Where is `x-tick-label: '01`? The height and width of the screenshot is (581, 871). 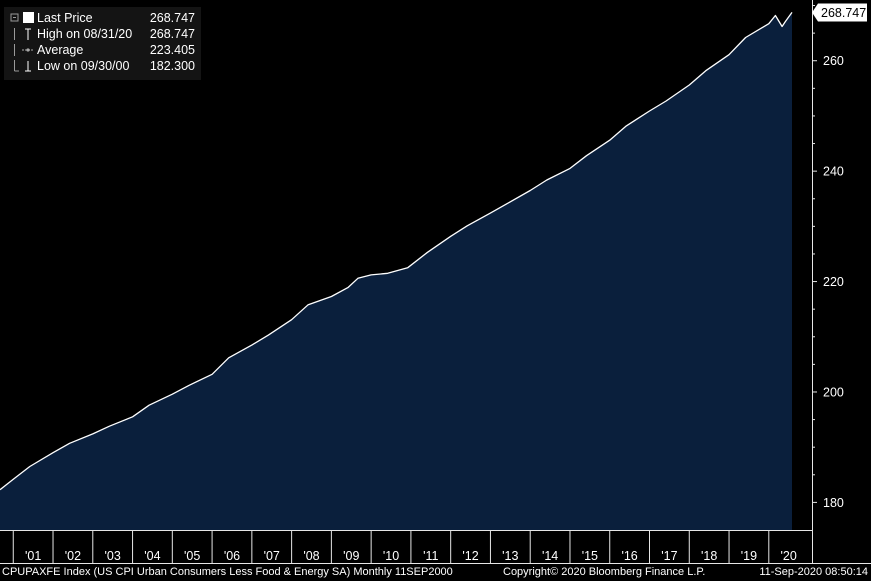
x-tick-label: '01 is located at coordinates (33, 556).